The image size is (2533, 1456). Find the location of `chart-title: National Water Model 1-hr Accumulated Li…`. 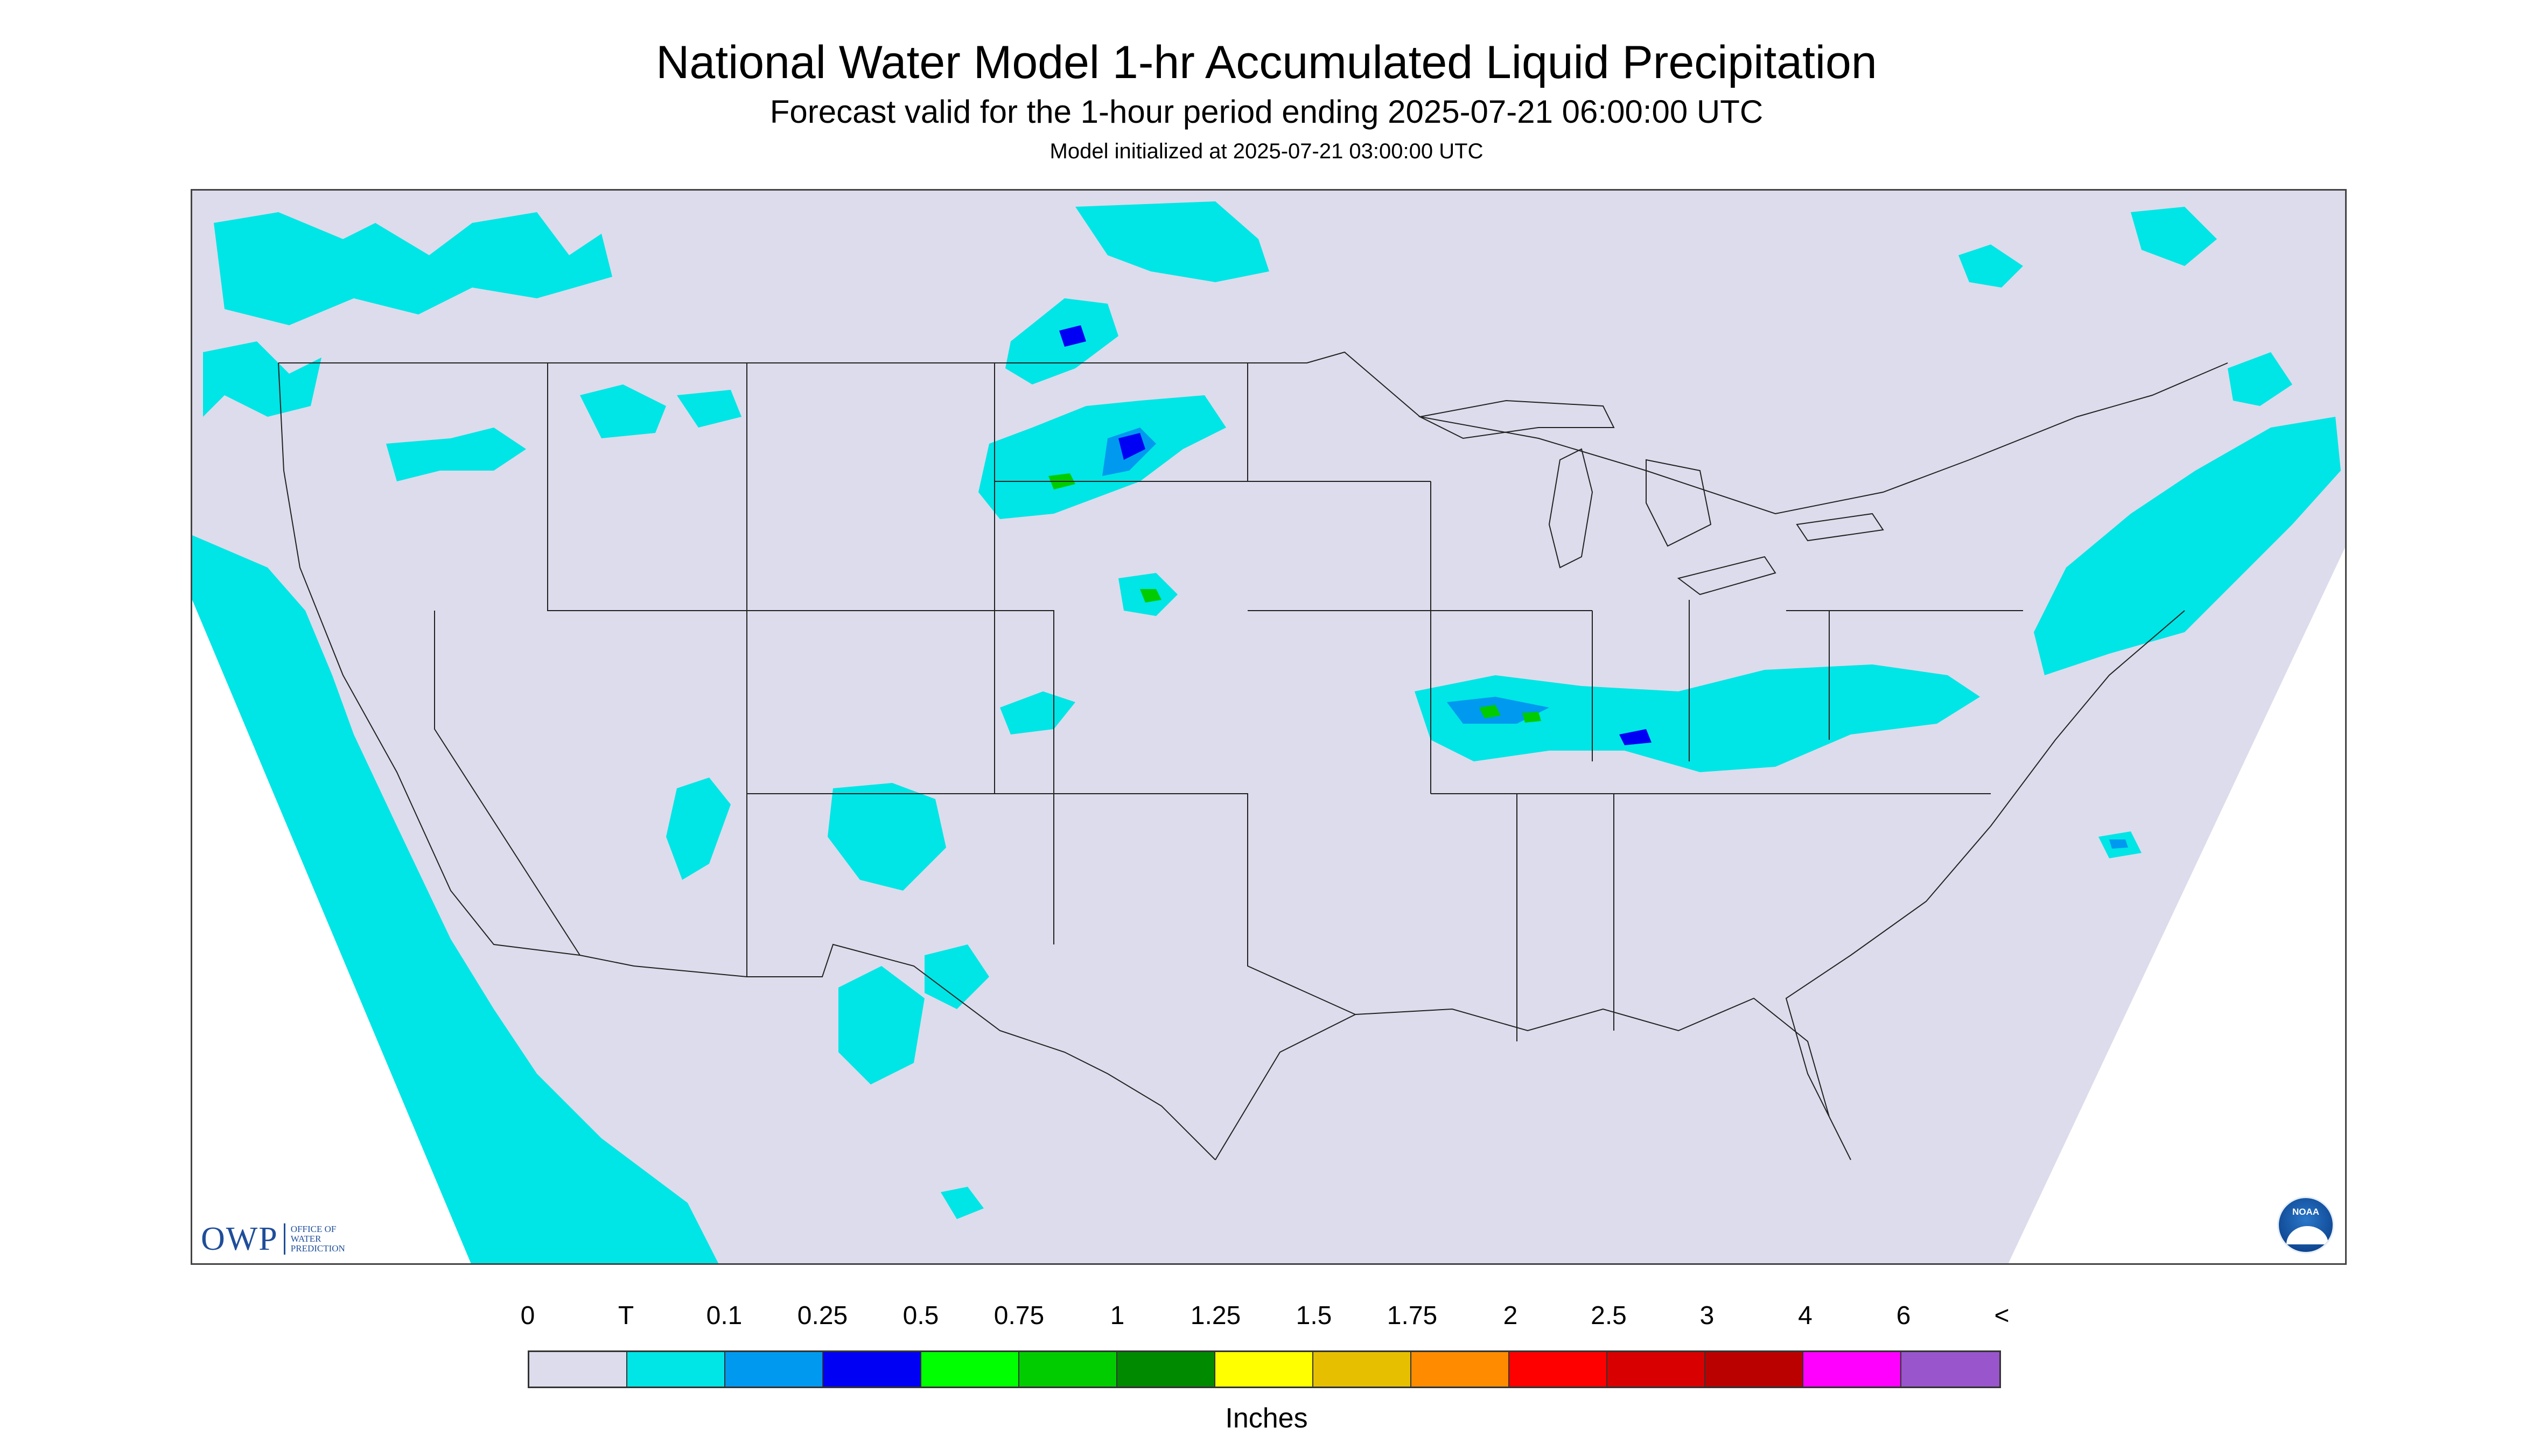

chart-title: National Water Model 1-hr Accumulated Li… is located at coordinates (1266, 62).